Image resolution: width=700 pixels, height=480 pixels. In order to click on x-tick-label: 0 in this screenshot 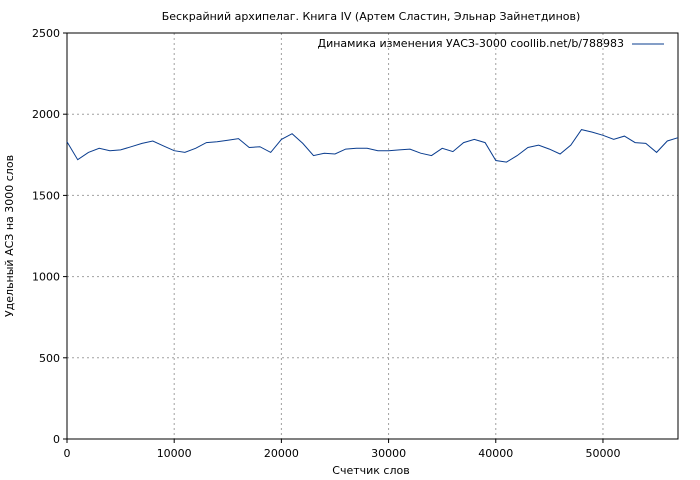, I will do `click(67, 453)`.